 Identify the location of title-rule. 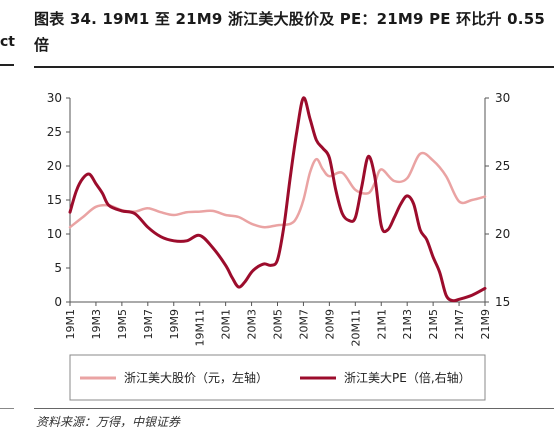
(294, 67).